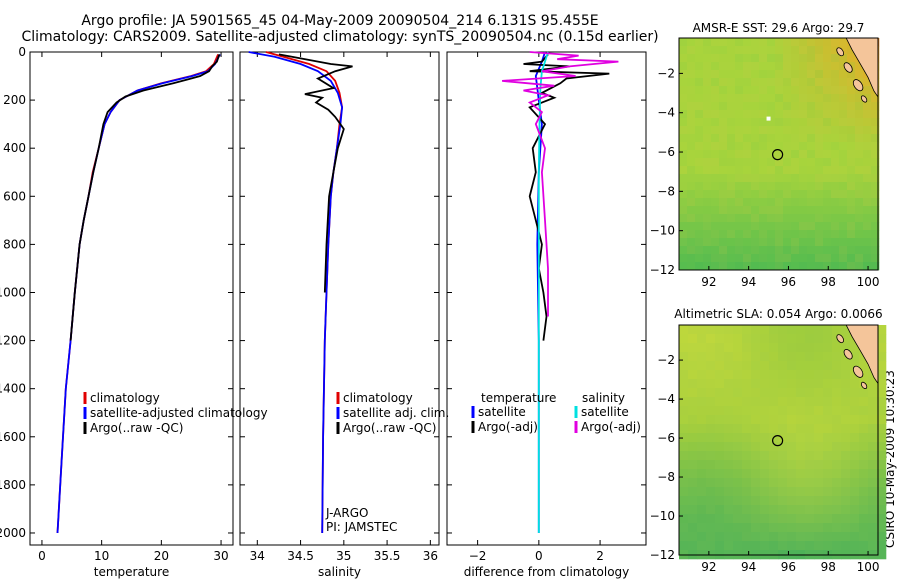 The image size is (900, 580). Describe the element at coordinates (666, 73) in the screenshot. I see `y-tick-label: −2` at that location.